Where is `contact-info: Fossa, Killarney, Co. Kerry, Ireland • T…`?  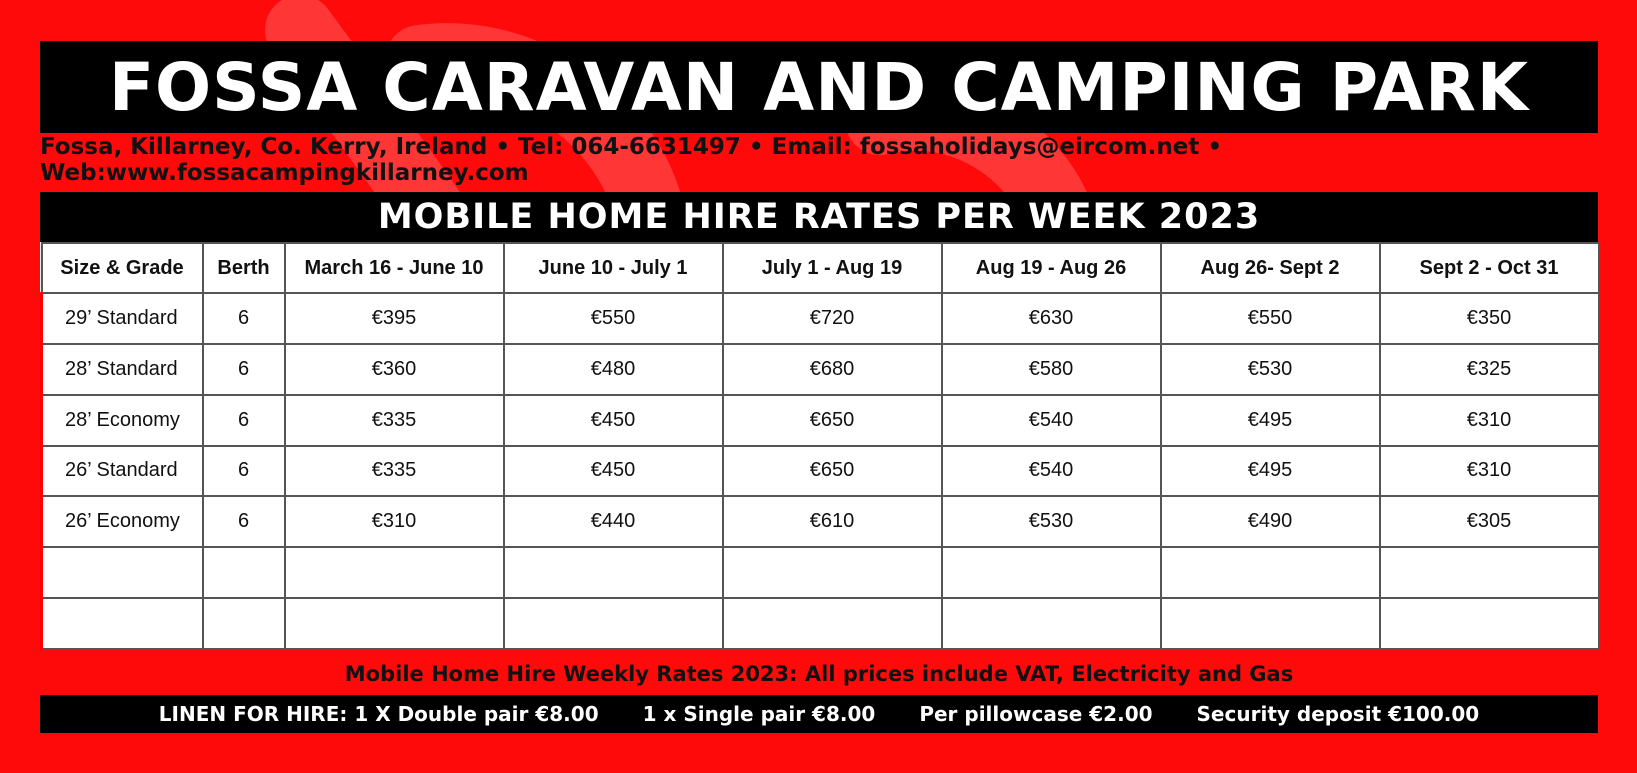
contact-info: Fossa, Killarney, Co. Kerry, Ireland • T… is located at coordinates (631, 160).